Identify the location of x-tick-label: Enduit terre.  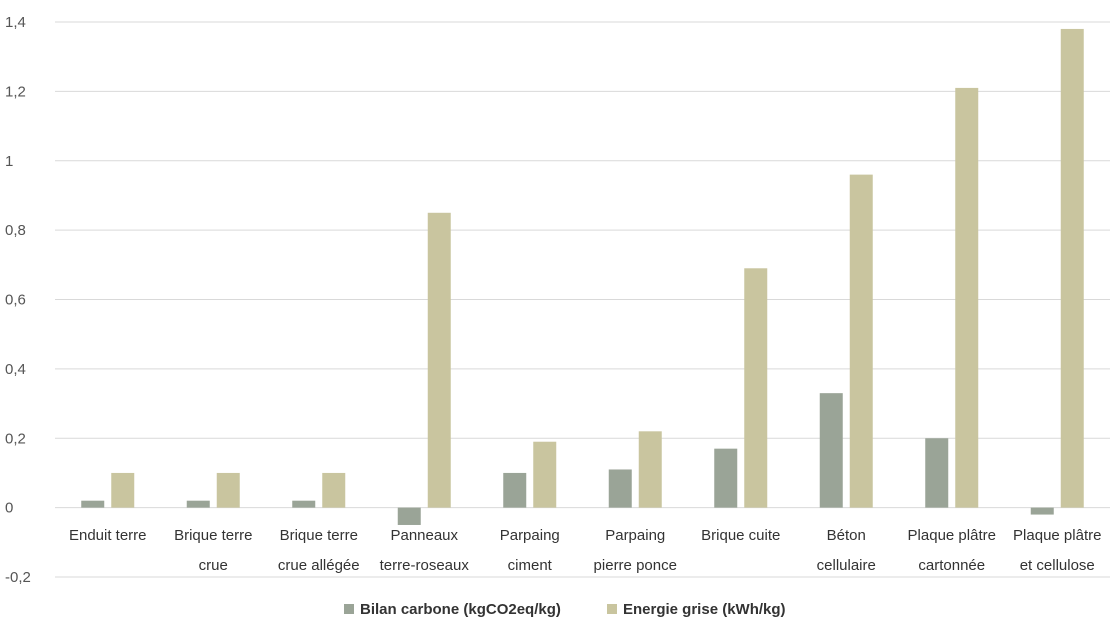
(108, 535).